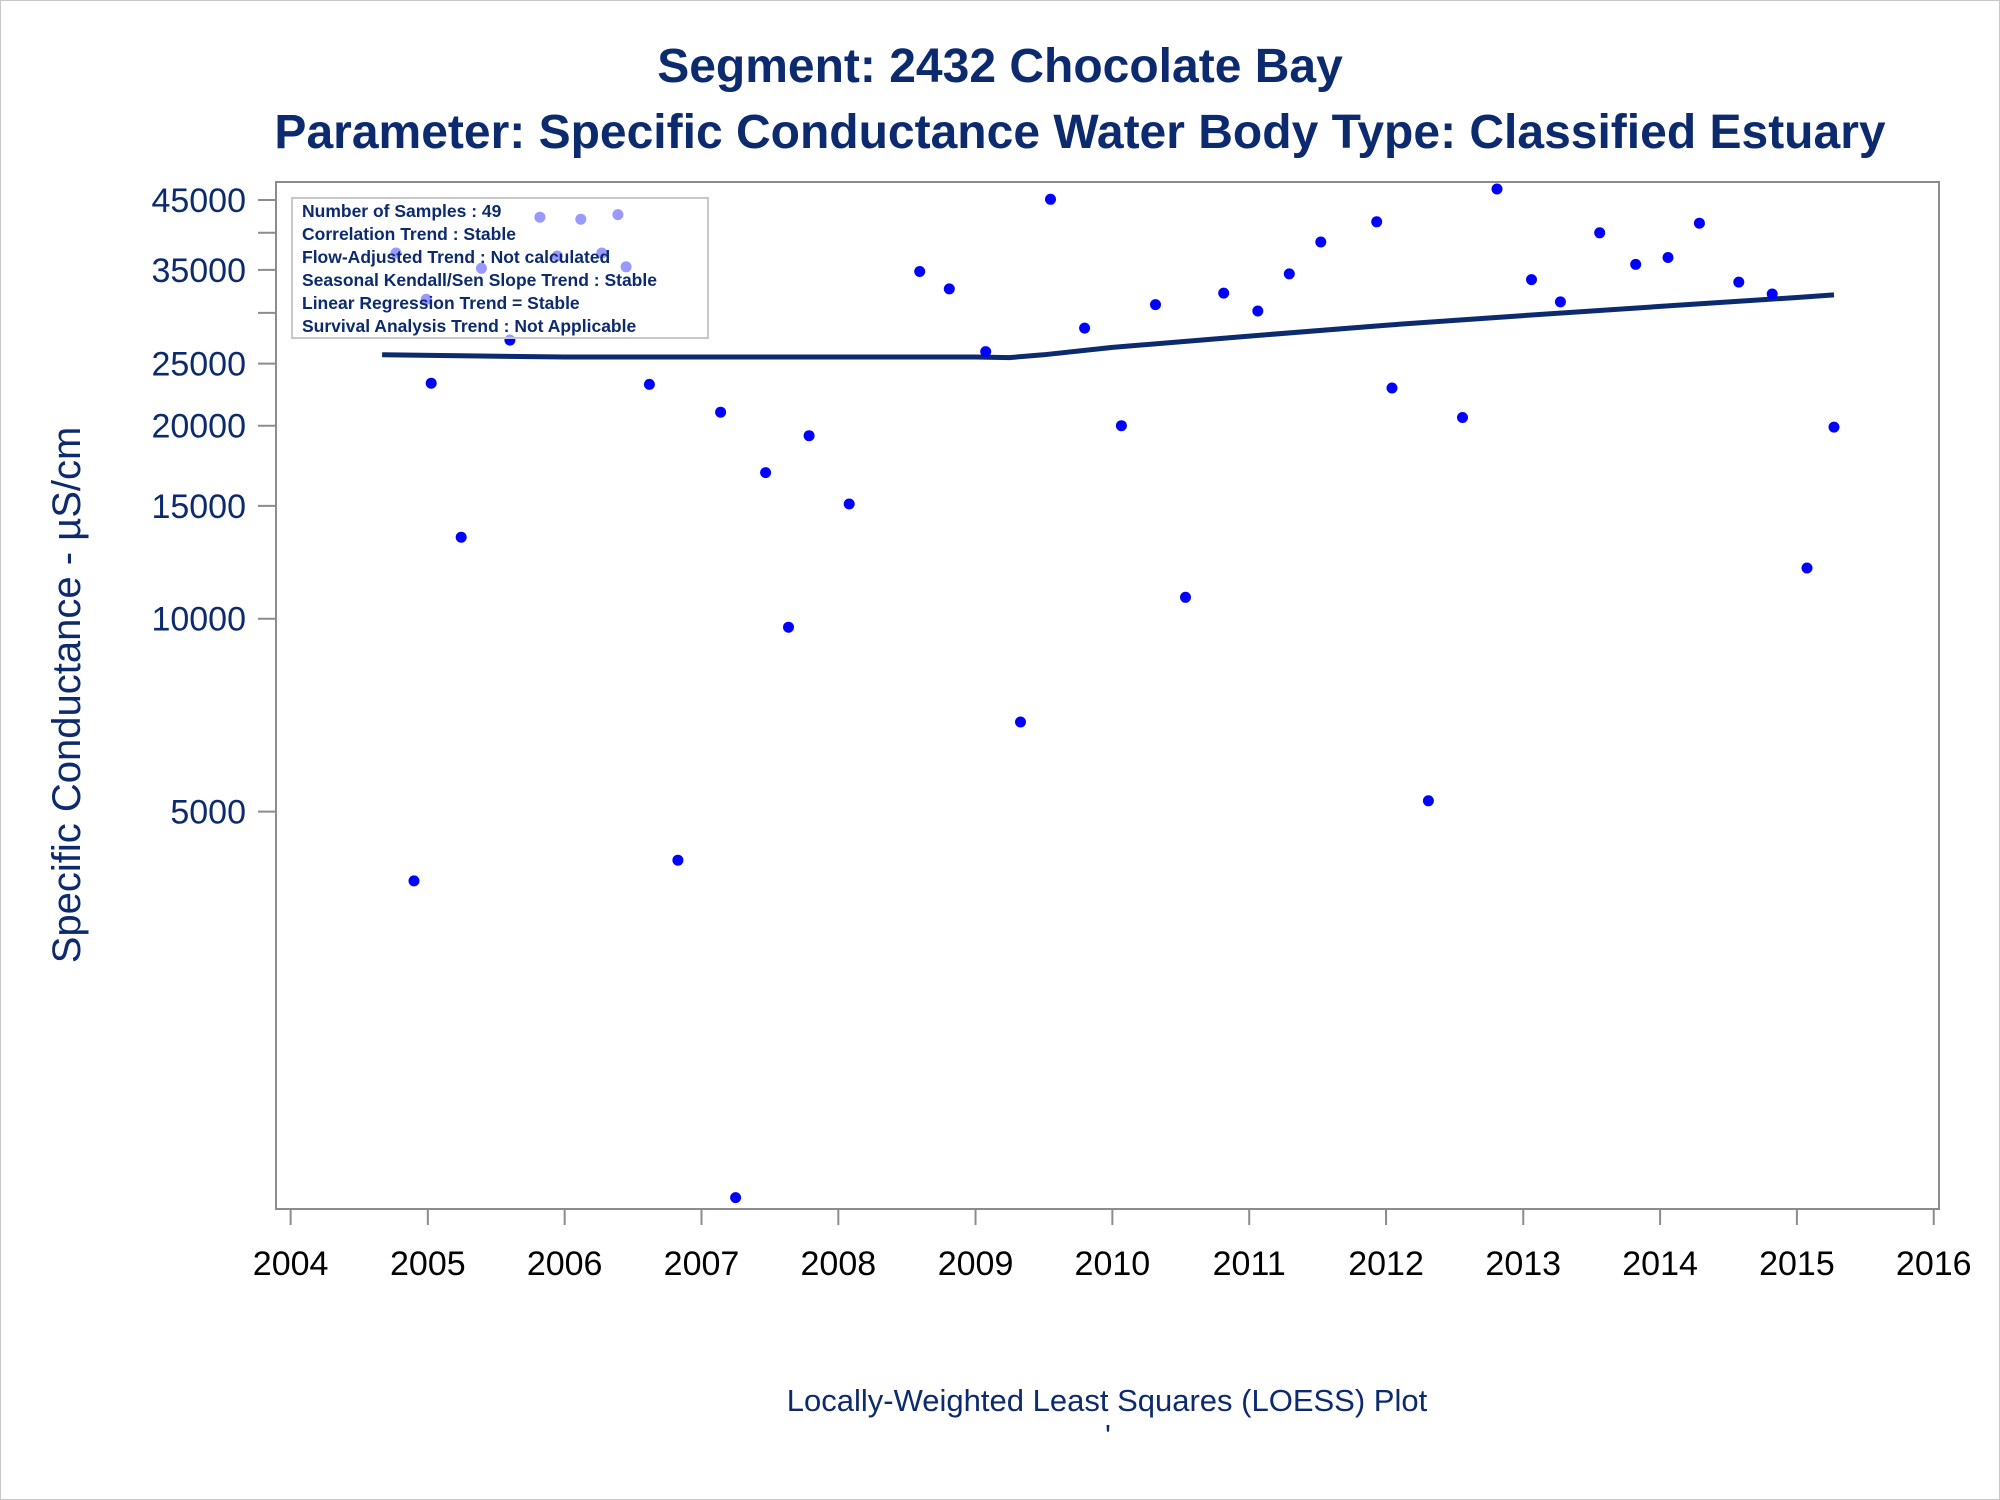 The width and height of the screenshot is (2000, 1500). I want to click on y-tick-label: 20000, so click(198, 427).